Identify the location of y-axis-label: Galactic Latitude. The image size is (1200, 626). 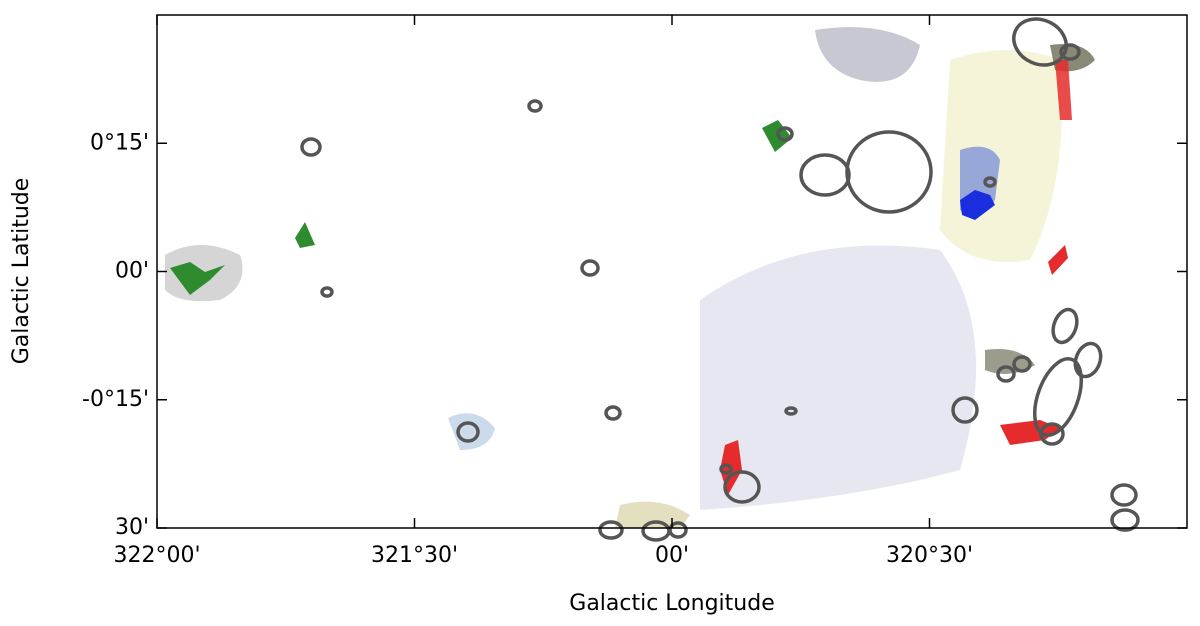
(21, 271).